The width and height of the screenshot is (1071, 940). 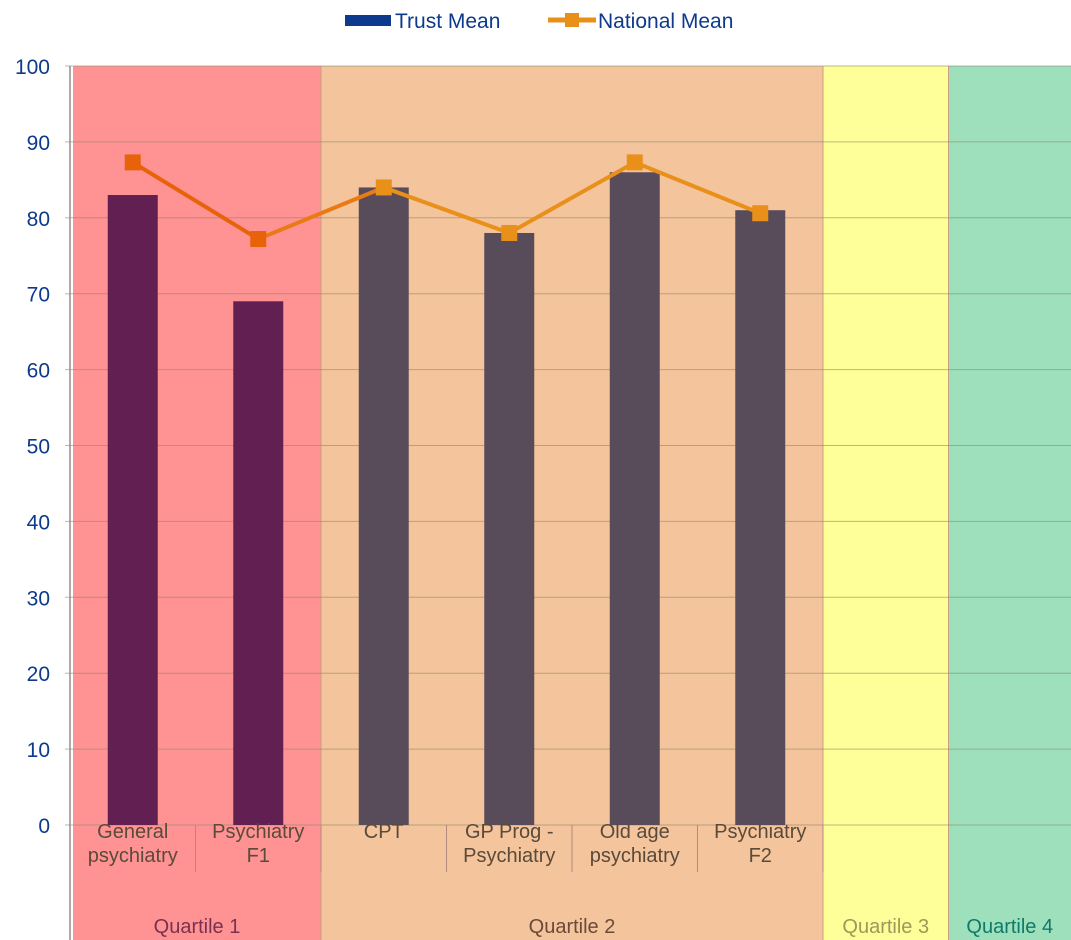 I want to click on group-label: Quartile 1, so click(x=197, y=927).